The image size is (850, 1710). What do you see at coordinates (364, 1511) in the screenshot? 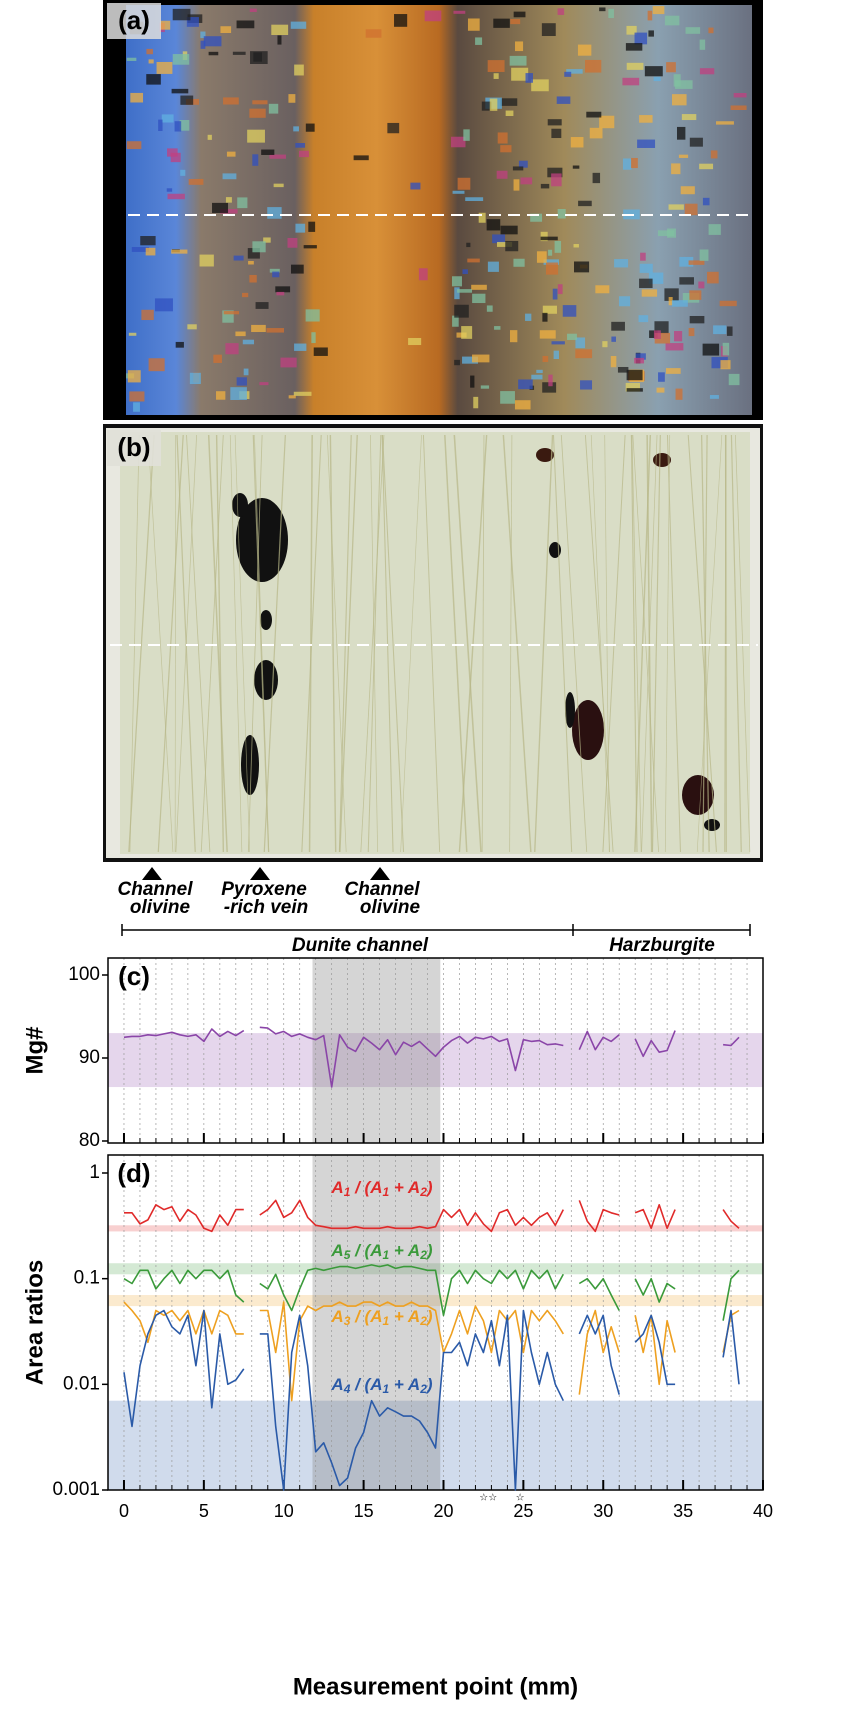
I see `x-tick-label: 15` at bounding box center [364, 1511].